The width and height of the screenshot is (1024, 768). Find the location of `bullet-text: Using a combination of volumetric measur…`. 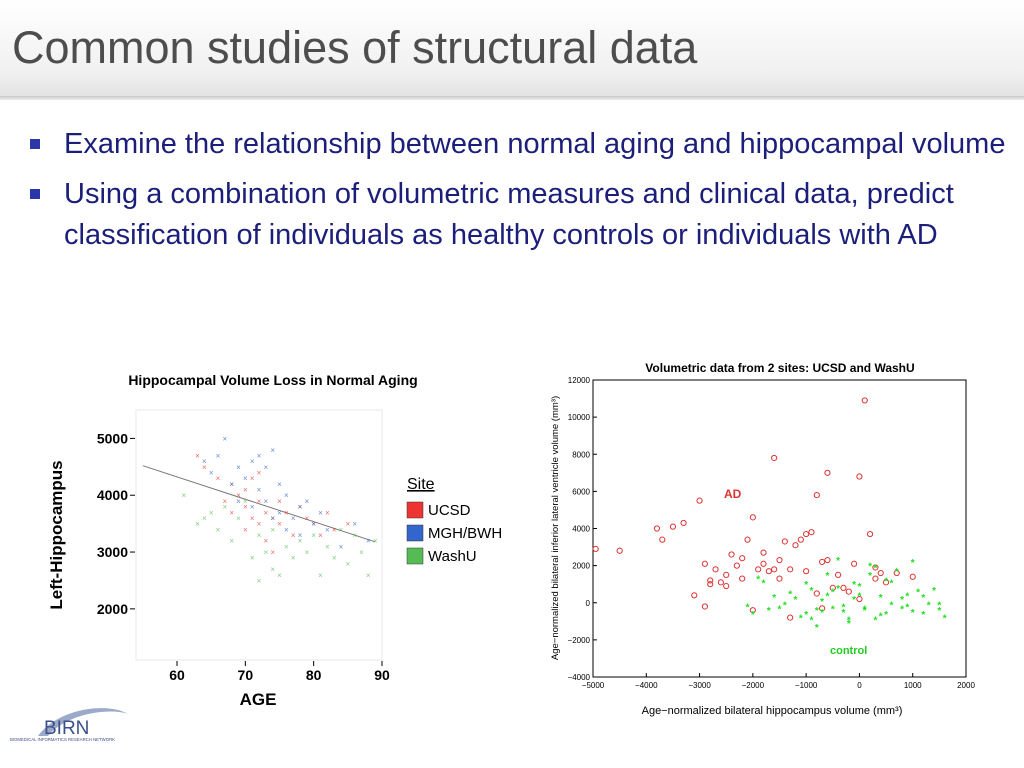

bullet-text: Using a combination of volumetric measur… is located at coordinates (509, 214).